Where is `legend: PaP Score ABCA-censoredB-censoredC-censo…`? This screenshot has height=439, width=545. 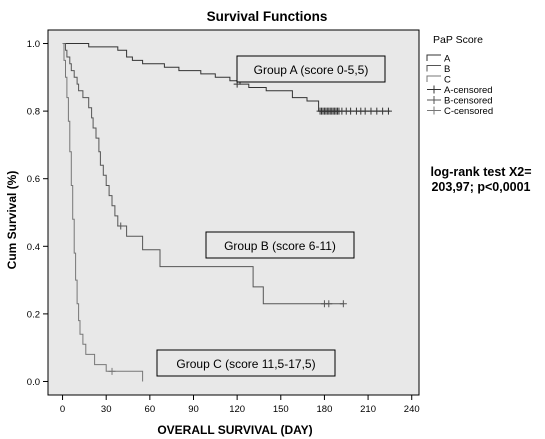
legend: PaP Score ABCA-censoredB-censoredC-censo… is located at coordinates (459, 75).